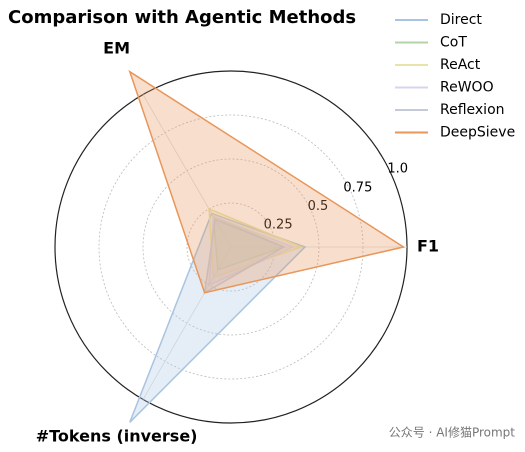 The width and height of the screenshot is (525, 452). What do you see at coordinates (461, 20) in the screenshot?
I see `legend-label: Direct` at bounding box center [461, 20].